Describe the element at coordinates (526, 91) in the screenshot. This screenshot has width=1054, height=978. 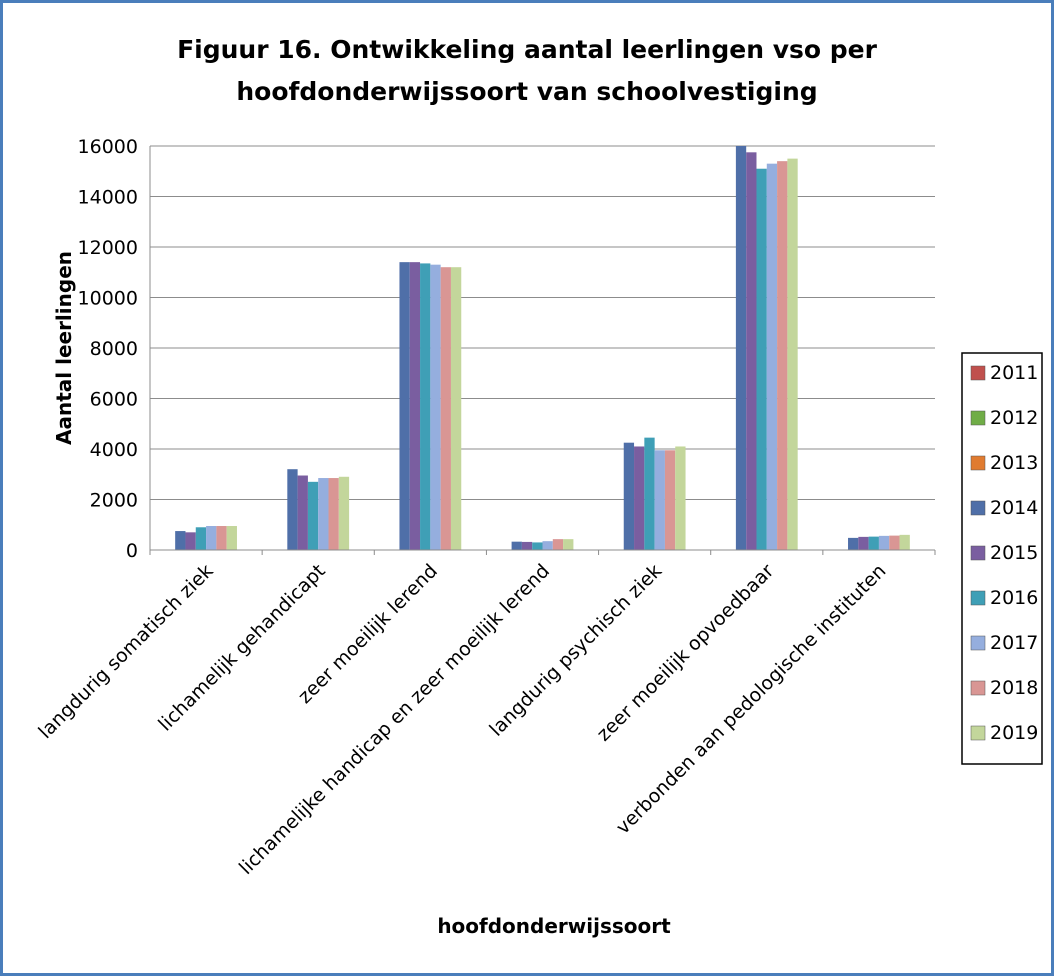
I see `chart-title-line-2: hoofdonderwijssoort van schoolvestiging` at that location.